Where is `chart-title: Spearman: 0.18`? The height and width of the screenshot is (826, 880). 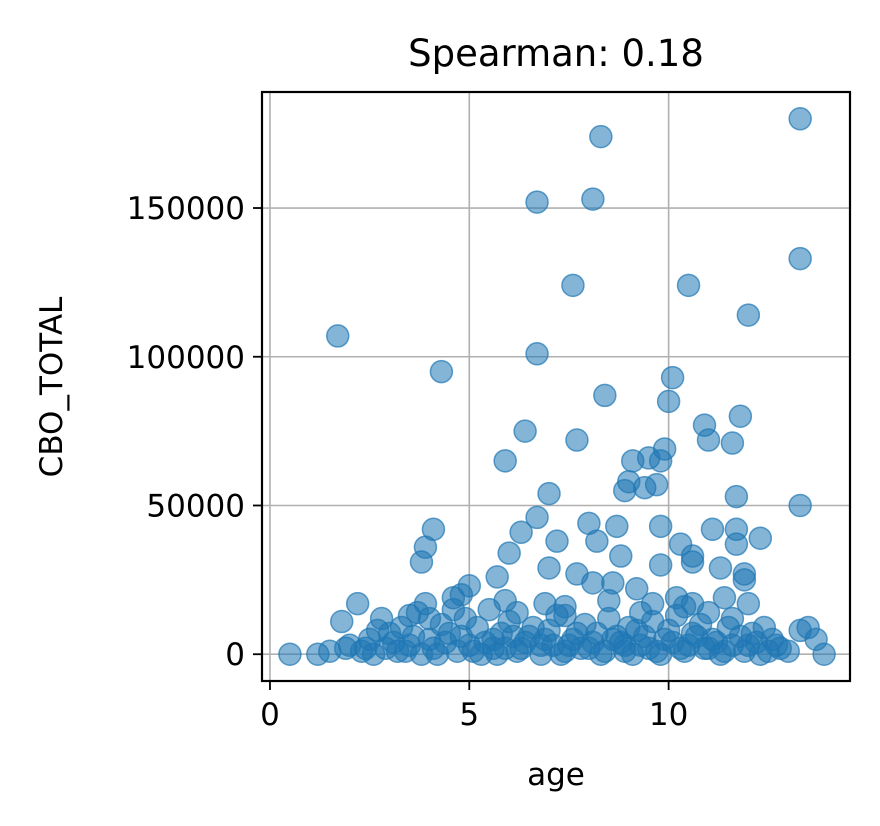 chart-title: Spearman: 0.18 is located at coordinates (556, 53).